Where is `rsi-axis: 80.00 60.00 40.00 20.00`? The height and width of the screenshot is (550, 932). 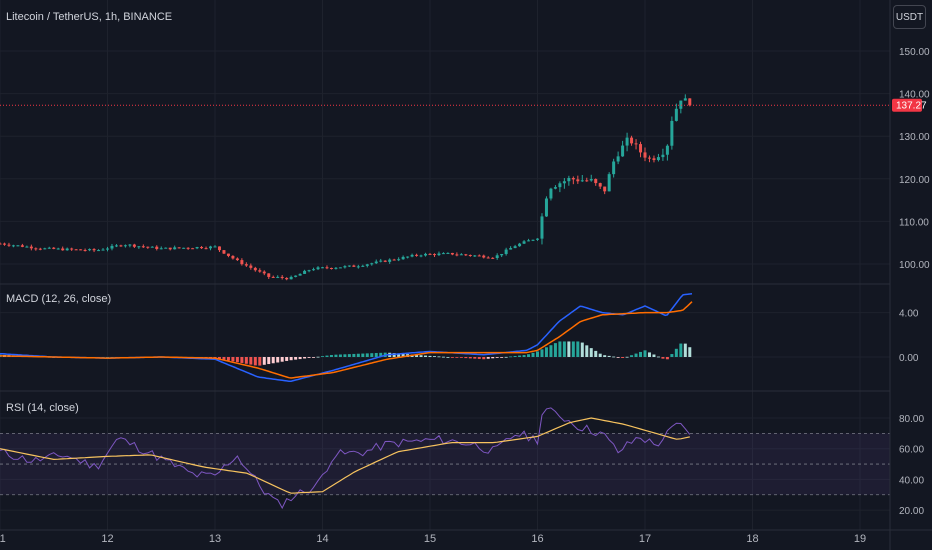 rsi-axis: 80.00 60.00 40.00 20.00 is located at coordinates (911, 465).